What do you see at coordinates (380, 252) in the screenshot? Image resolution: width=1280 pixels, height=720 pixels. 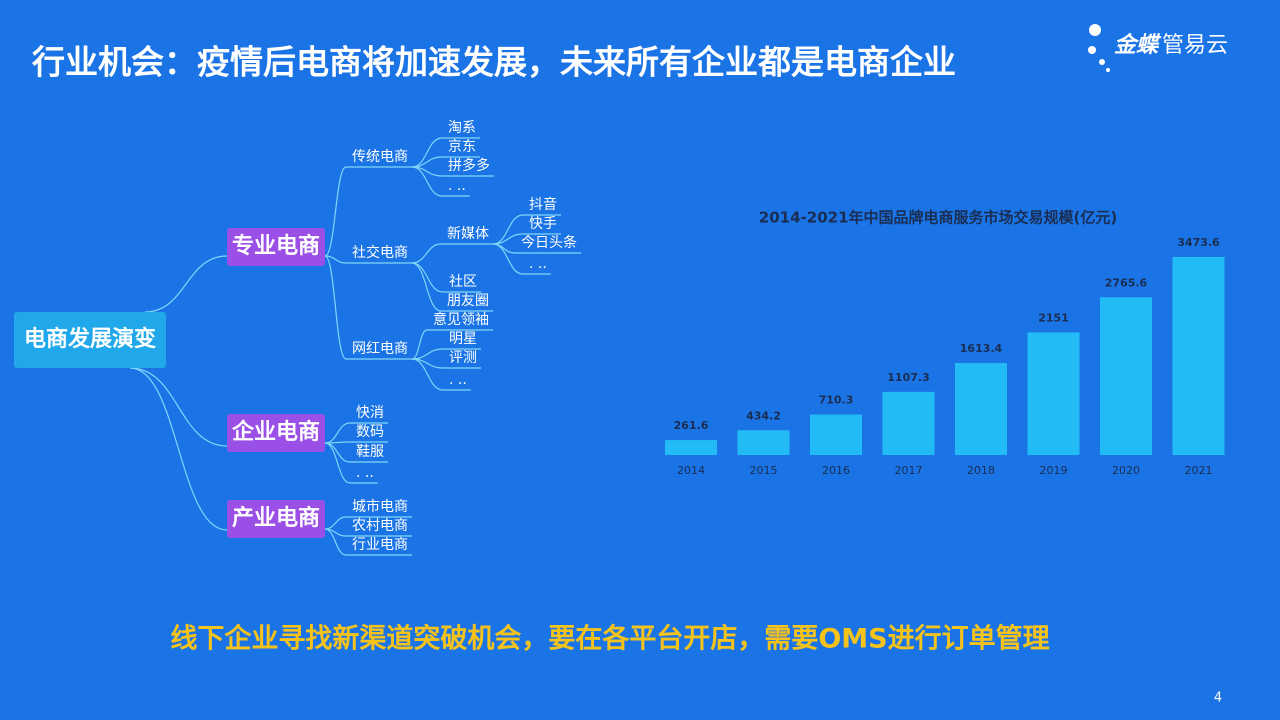 I see `node-label: 社交电商` at bounding box center [380, 252].